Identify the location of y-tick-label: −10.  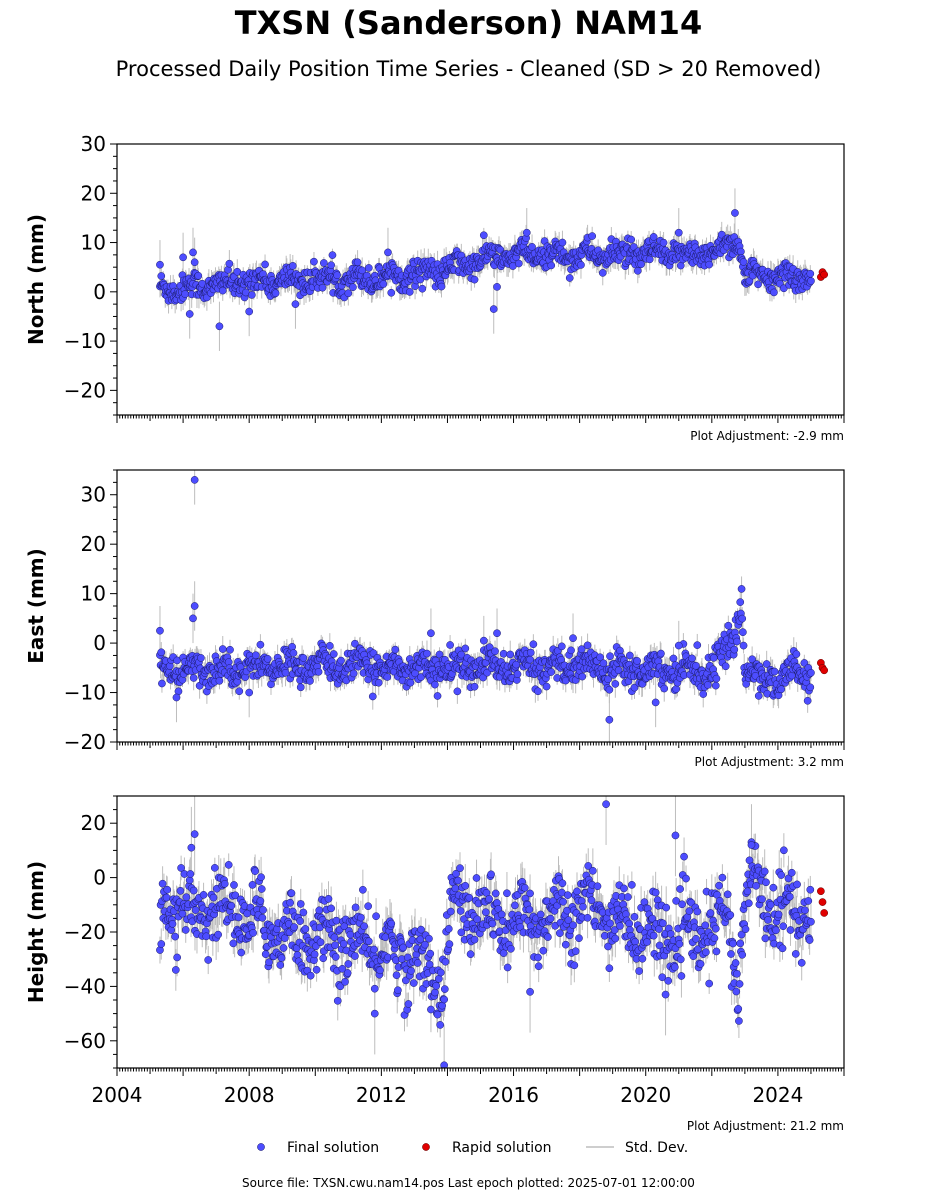
(85, 341).